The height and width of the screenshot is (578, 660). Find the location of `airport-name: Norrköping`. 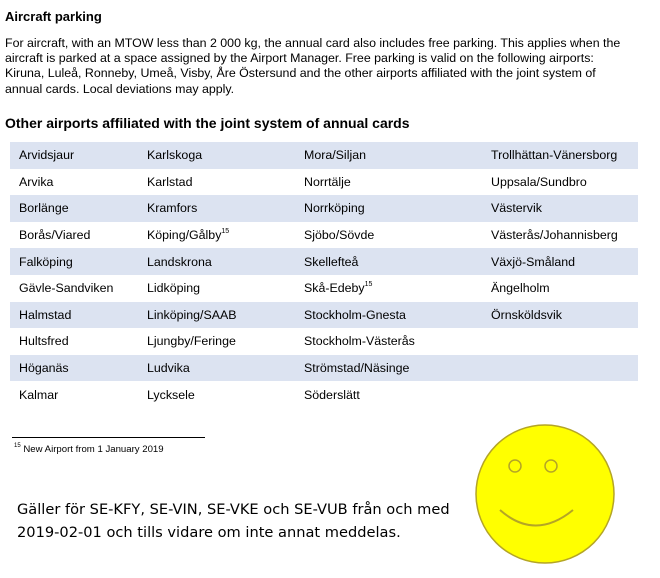

airport-name: Norrköping is located at coordinates (334, 208).